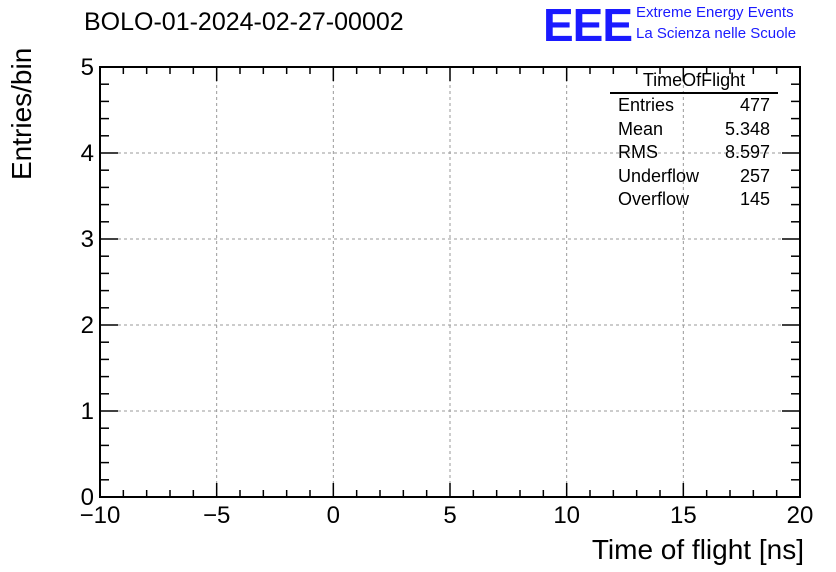 Image resolution: width=836 pixels, height=572 pixels. Describe the element at coordinates (694, 106) in the screenshot. I see `stats-row: Entries 477` at that location.